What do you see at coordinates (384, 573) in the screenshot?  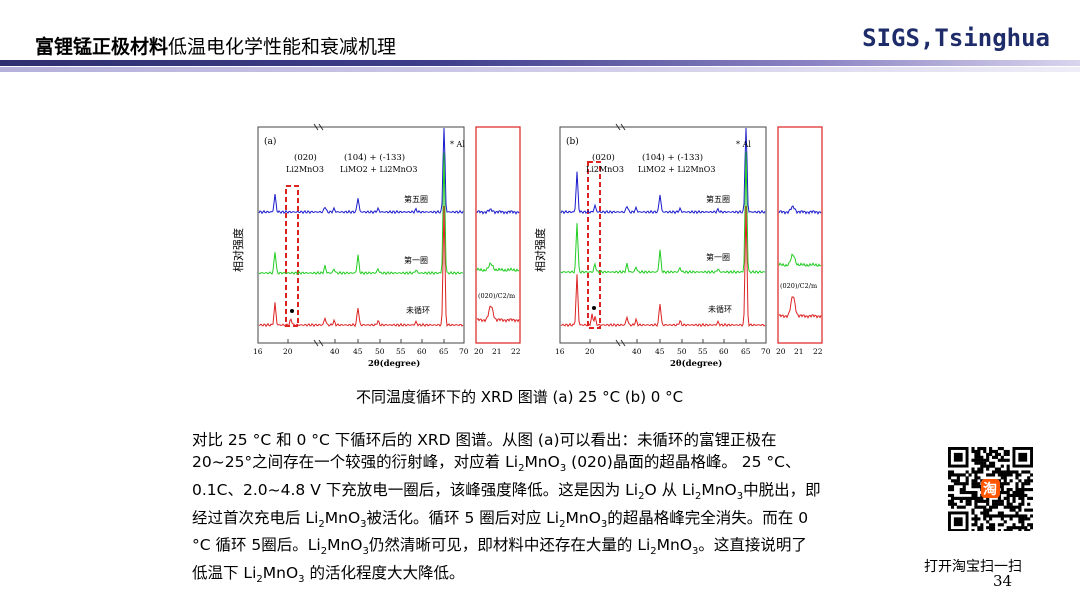 I see `text-run: 的活化程度大大降低。` at bounding box center [384, 573].